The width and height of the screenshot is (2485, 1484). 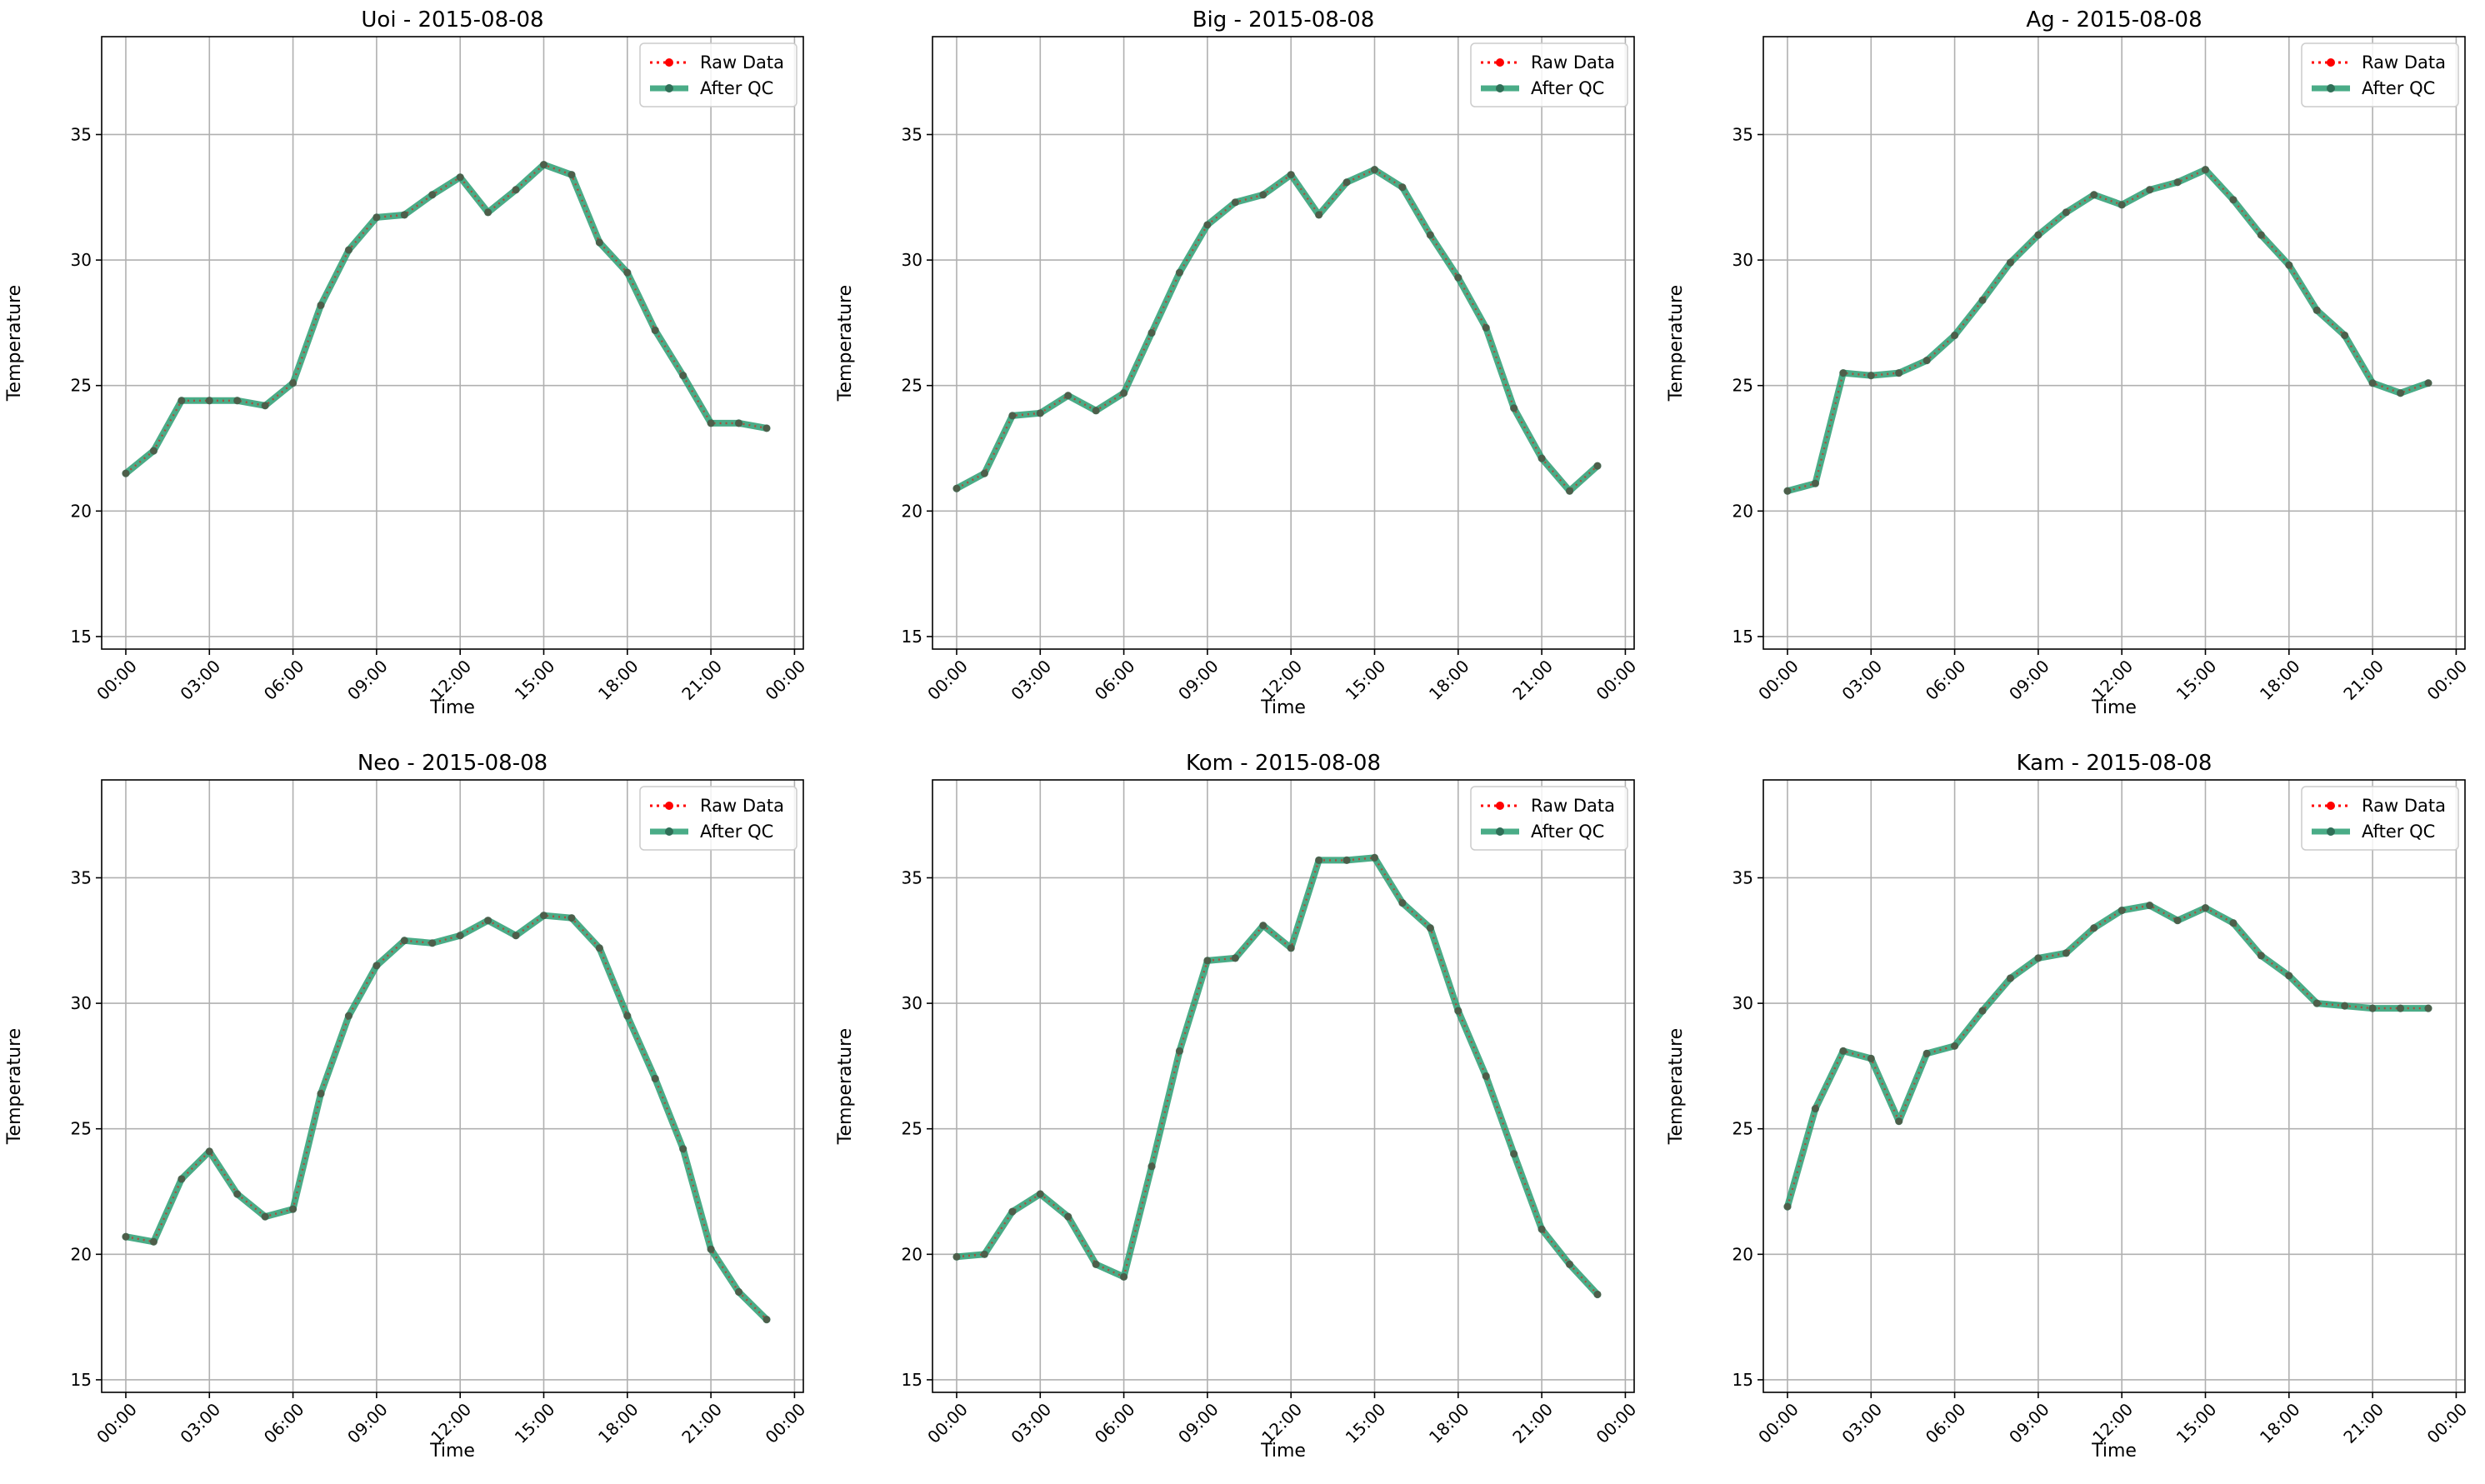 What do you see at coordinates (1283, 764) in the screenshot?
I see `chart-title: Kom - 2015-08-08` at bounding box center [1283, 764].